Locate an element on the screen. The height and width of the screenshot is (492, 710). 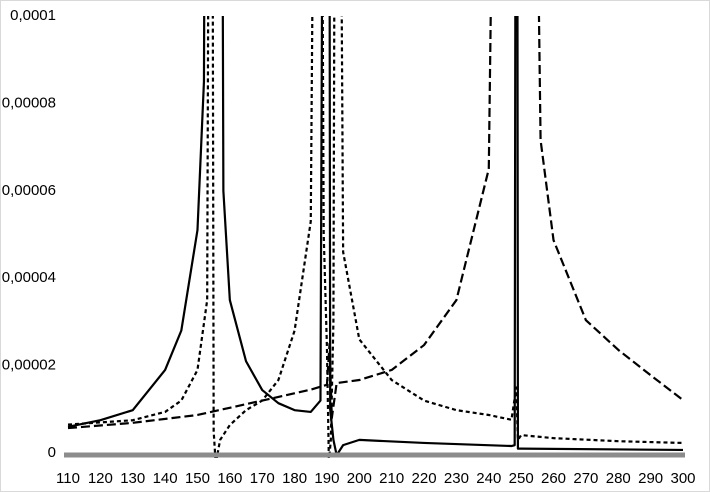
y-tick-label: 0,0001 is located at coordinates (33, 15).